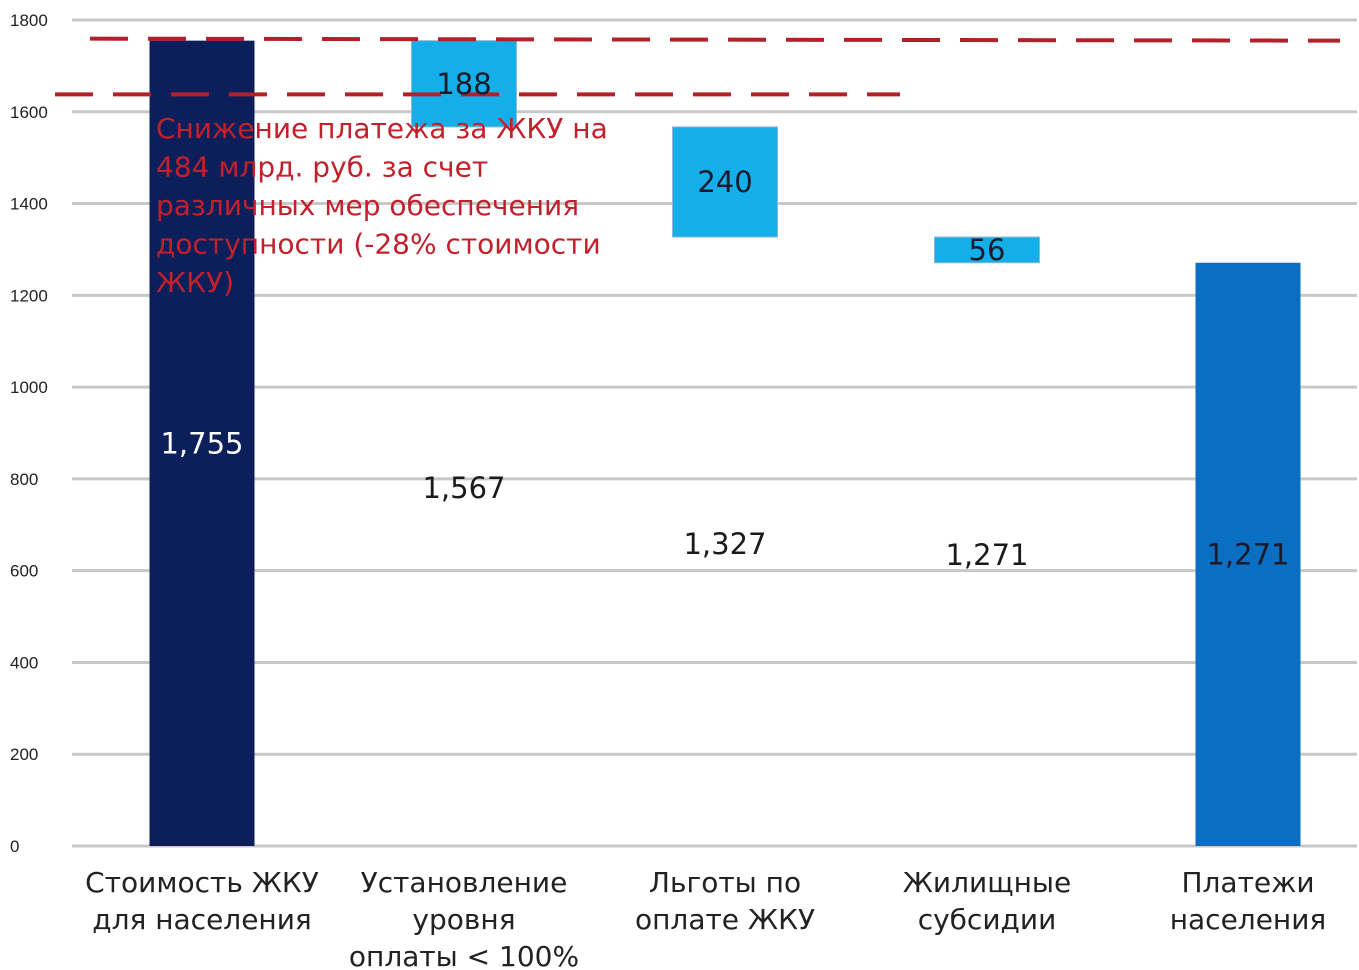  Describe the element at coordinates (1248, 901) in the screenshot. I see `category-label: Платежи населения` at that location.